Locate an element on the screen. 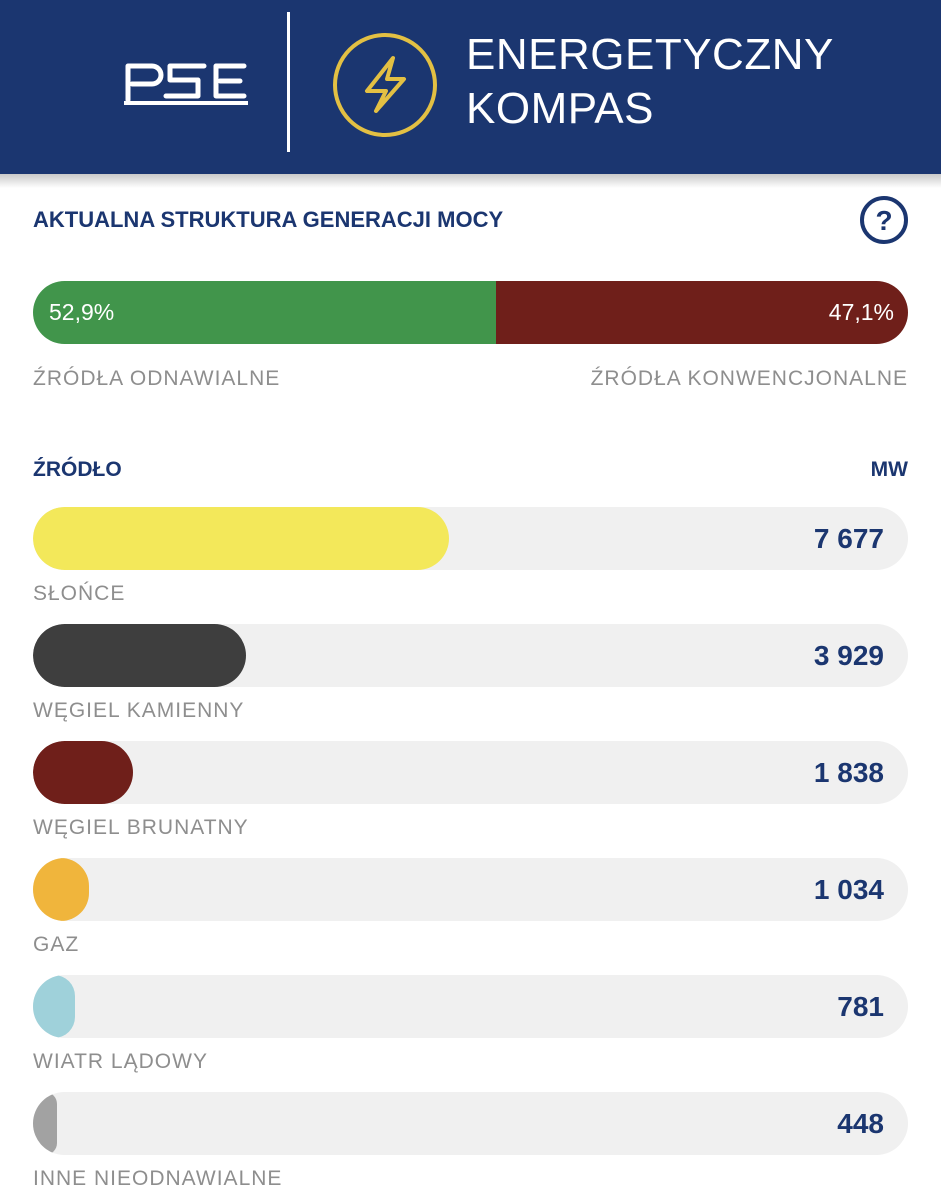  conventional-percent: 47,1% is located at coordinates (861, 312).